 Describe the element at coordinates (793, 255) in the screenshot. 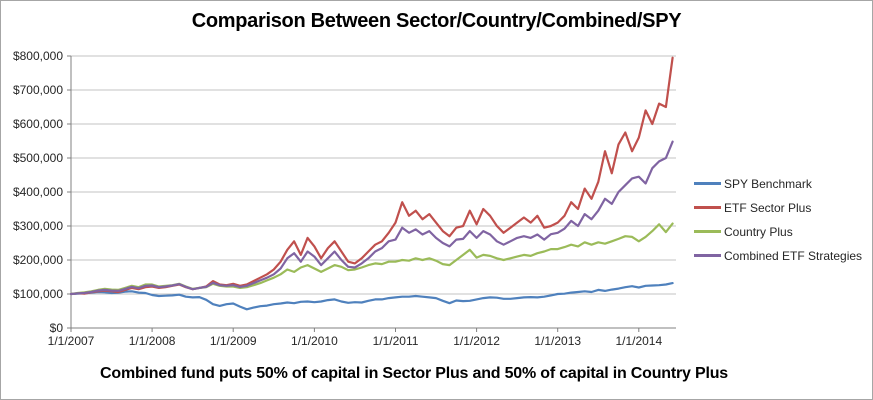

I see `legend-label: Combined ETF Strategies` at that location.